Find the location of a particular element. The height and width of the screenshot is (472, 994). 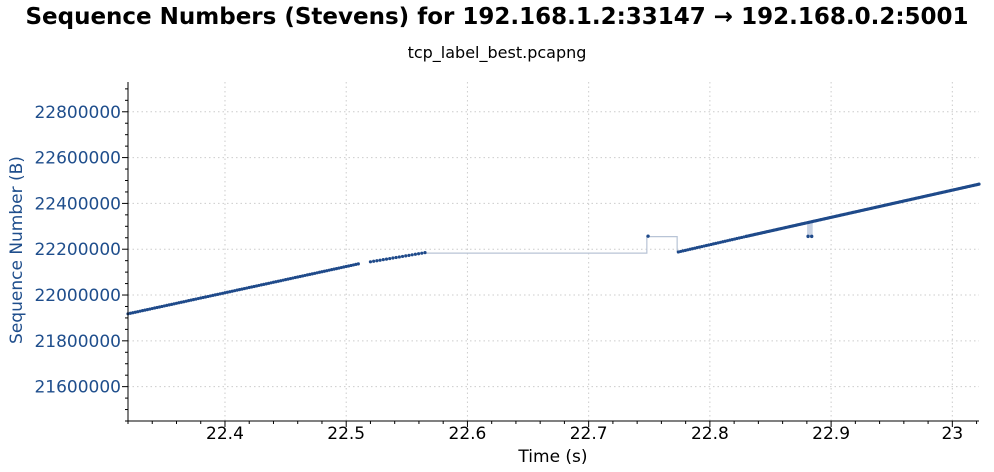

x-tick-label: 22.4 is located at coordinates (225, 434).